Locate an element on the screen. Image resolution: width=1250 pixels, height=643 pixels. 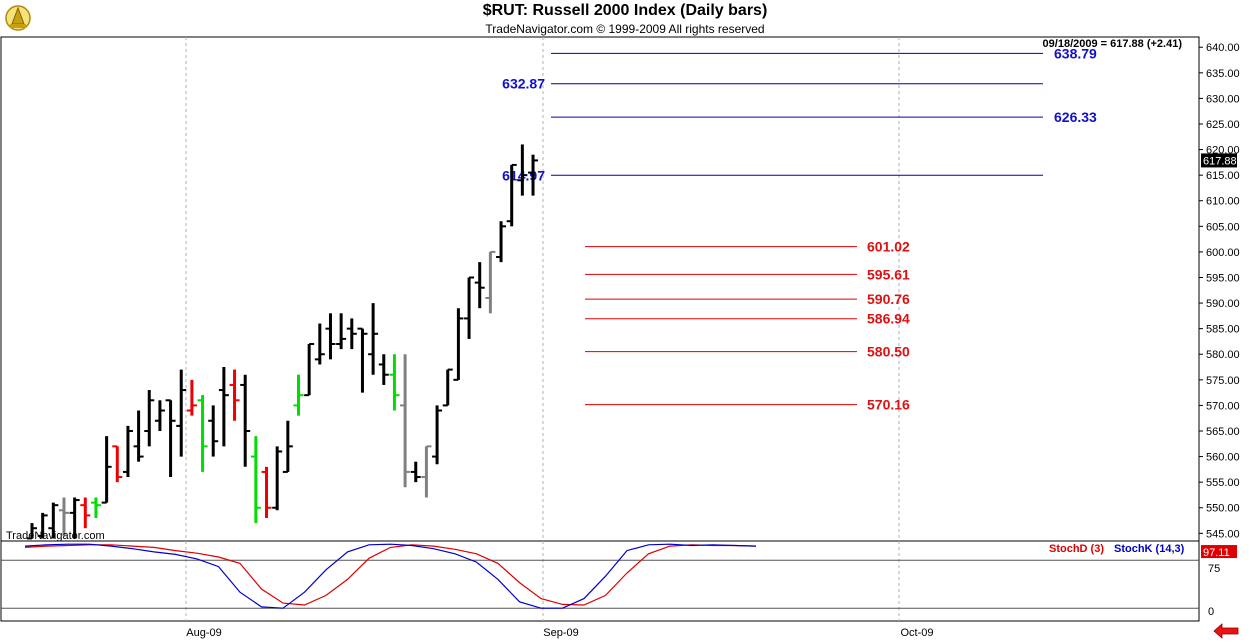
level-label: 632.87 is located at coordinates (523, 84).